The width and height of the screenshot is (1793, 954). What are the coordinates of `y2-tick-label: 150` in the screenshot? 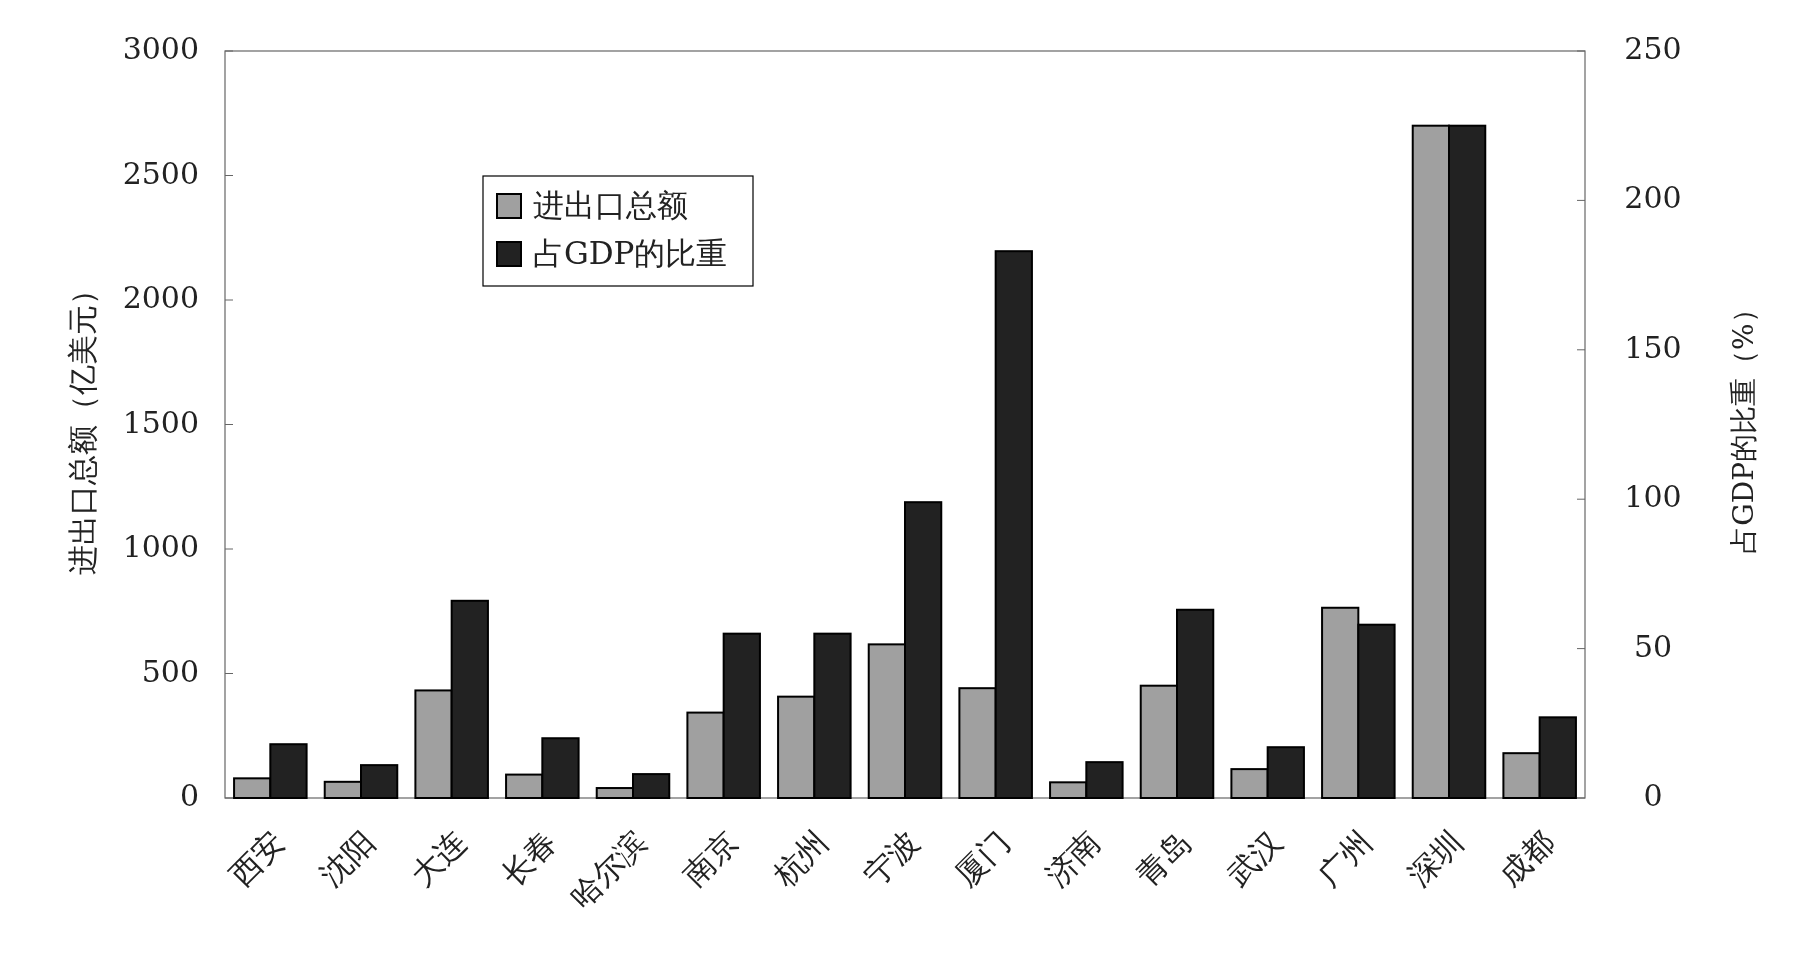 It's located at (1653, 347).